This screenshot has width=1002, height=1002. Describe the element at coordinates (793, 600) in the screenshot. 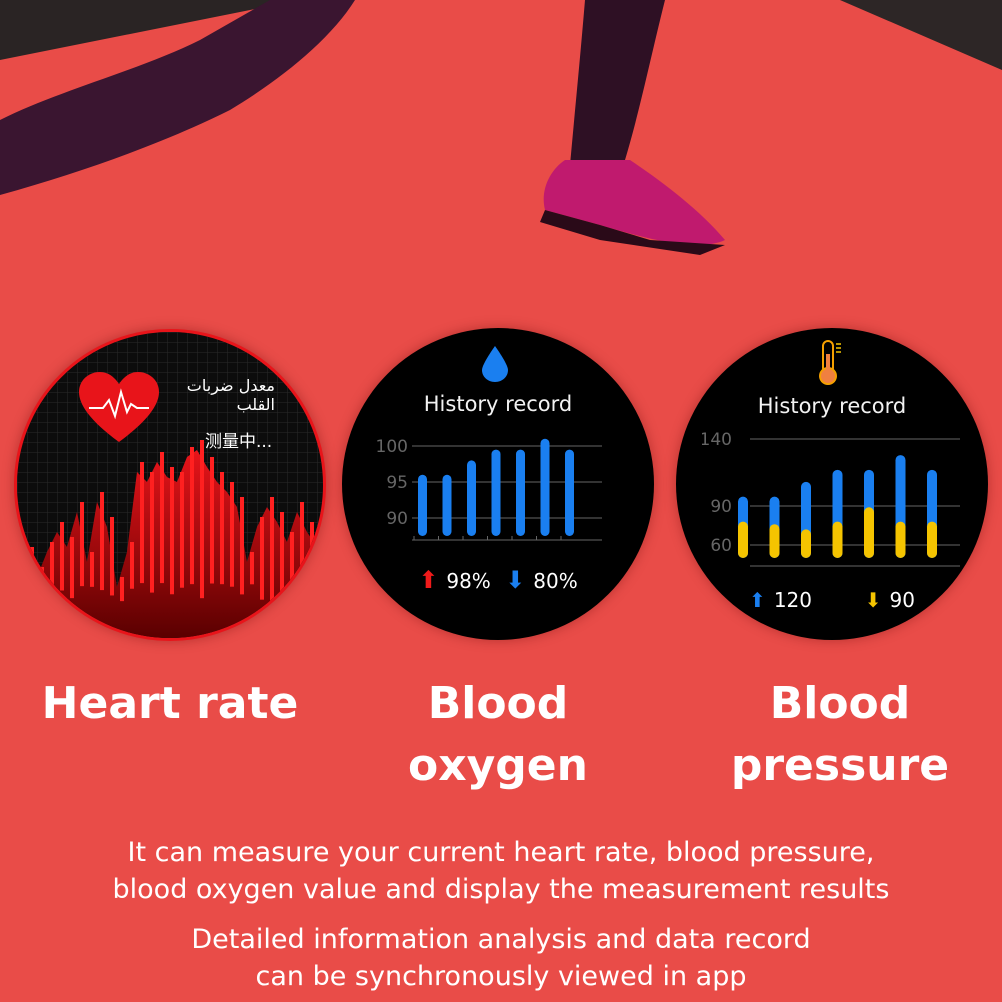

I see `high-value: 120` at that location.